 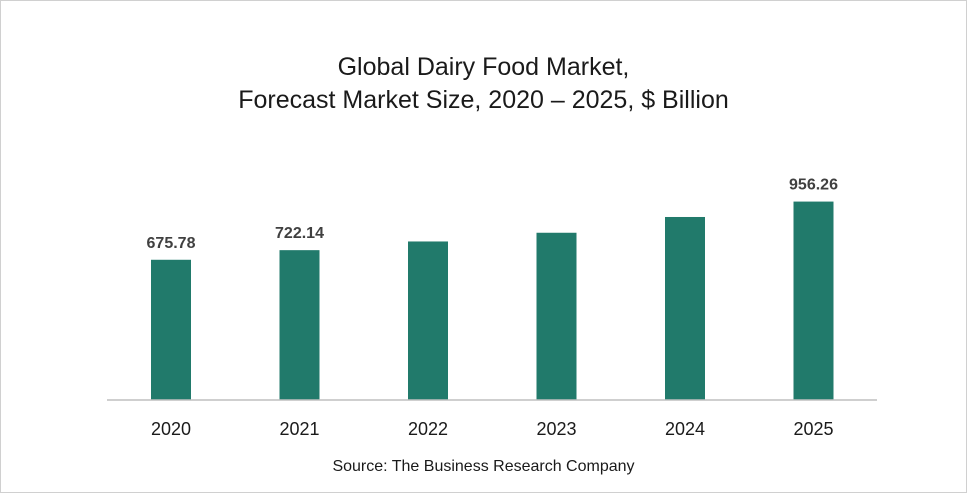 I want to click on x-tick-label-2021: 2021, so click(x=299, y=429).